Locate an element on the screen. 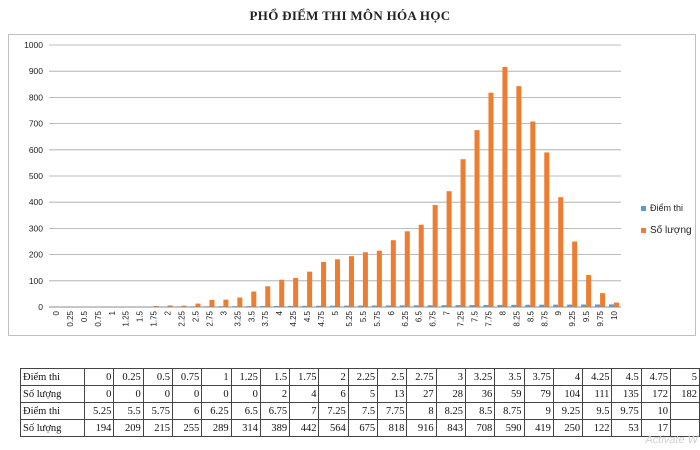 This screenshot has height=450, width=700. x-tick-label-1.5: 1.5 is located at coordinates (140, 316).